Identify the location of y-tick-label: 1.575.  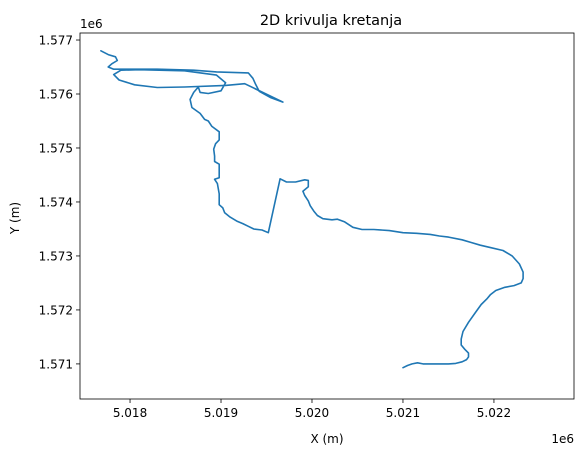
(56, 148).